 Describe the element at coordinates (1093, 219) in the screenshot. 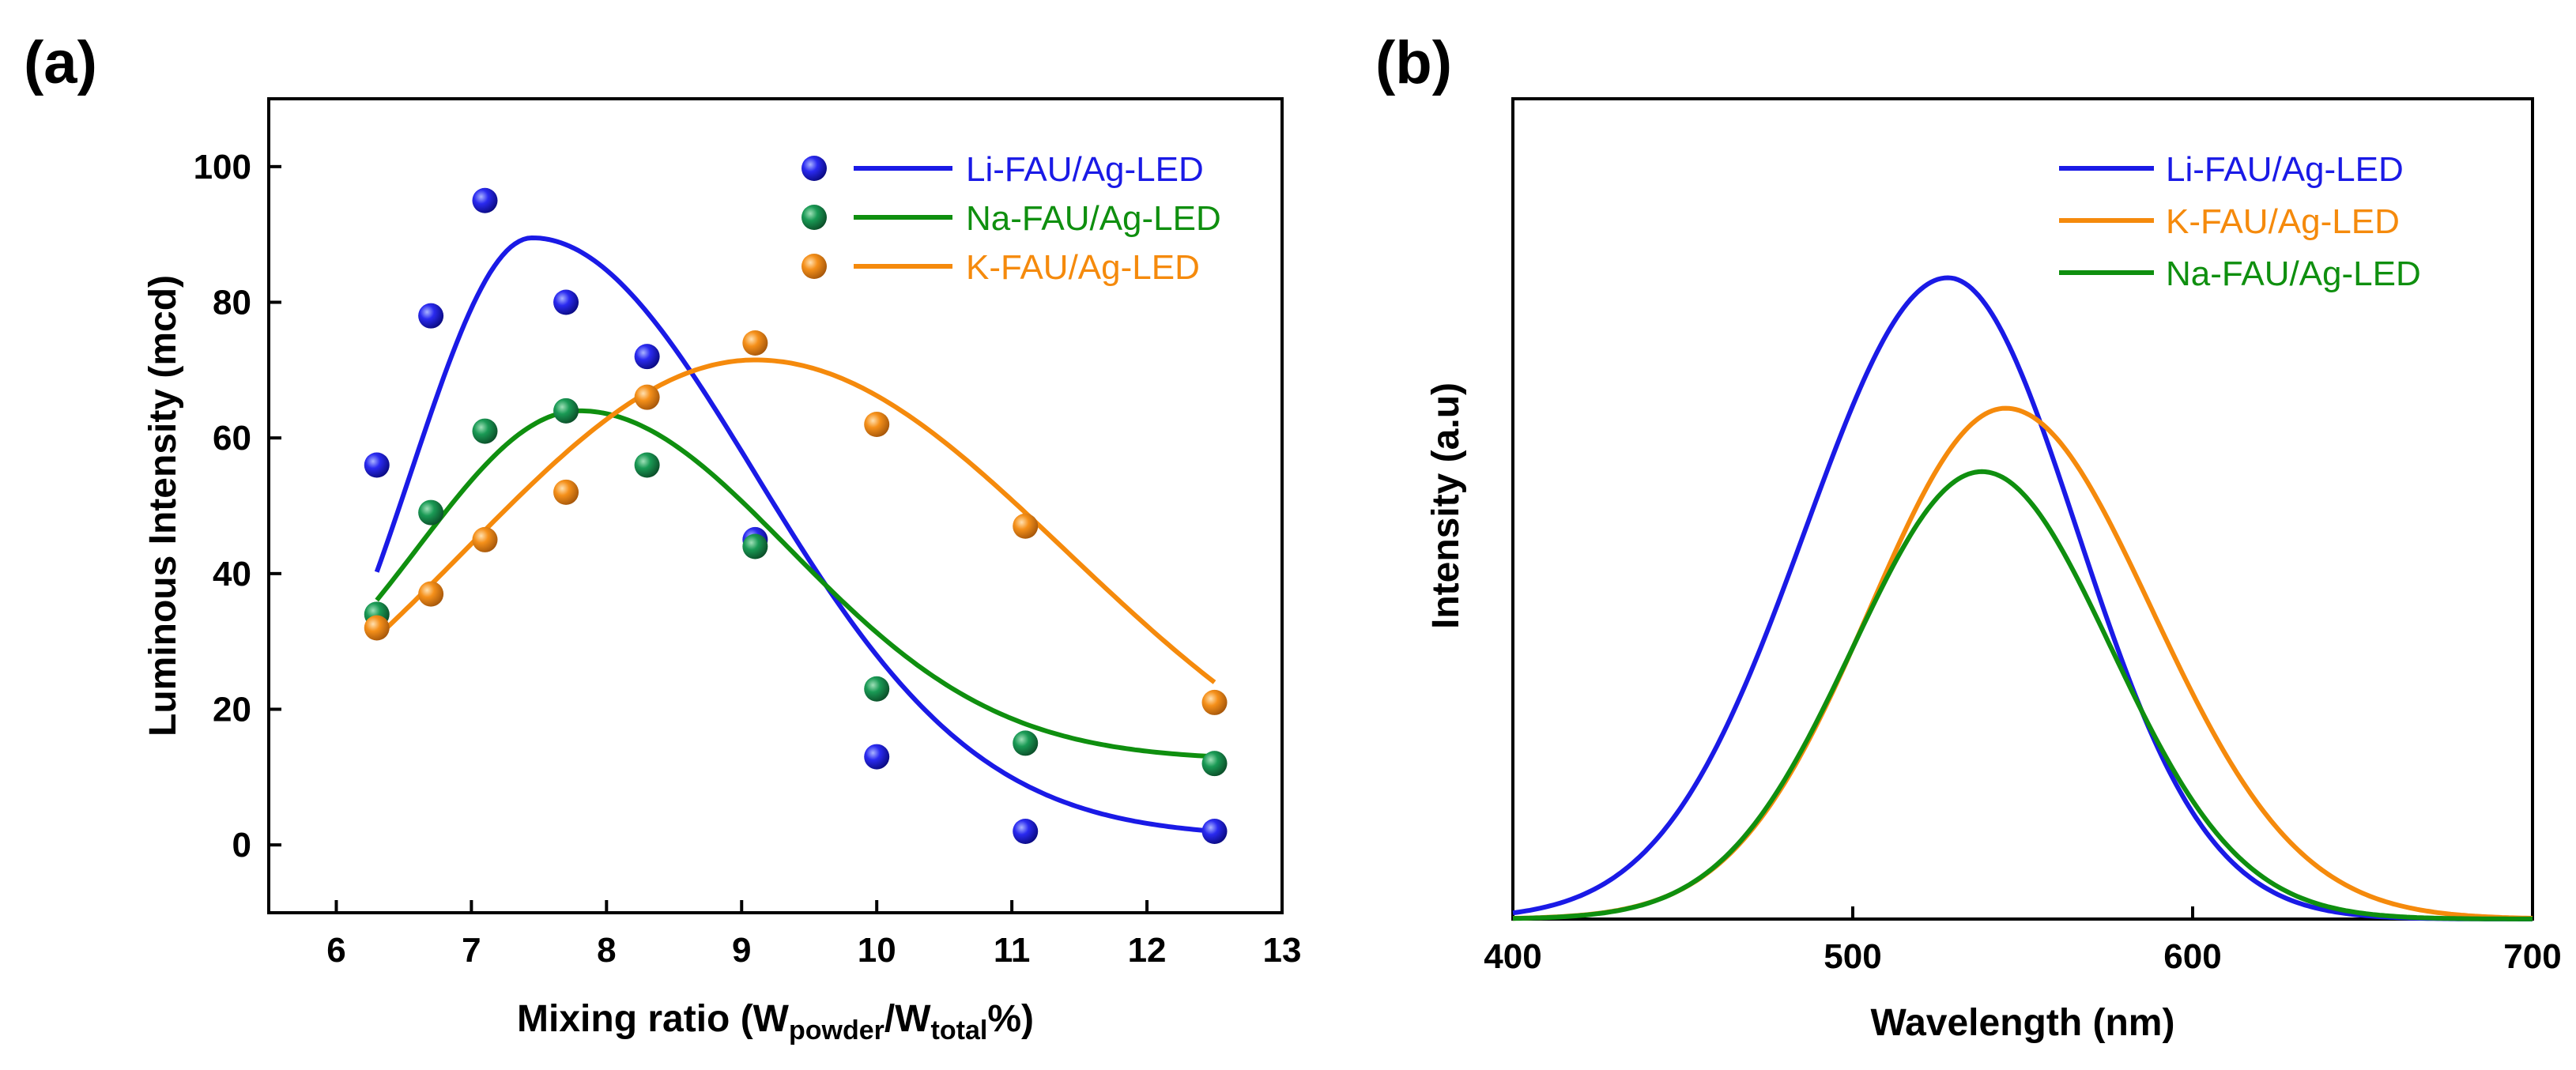

I see `legend-label-a: Na-FAU/Ag-LED` at that location.